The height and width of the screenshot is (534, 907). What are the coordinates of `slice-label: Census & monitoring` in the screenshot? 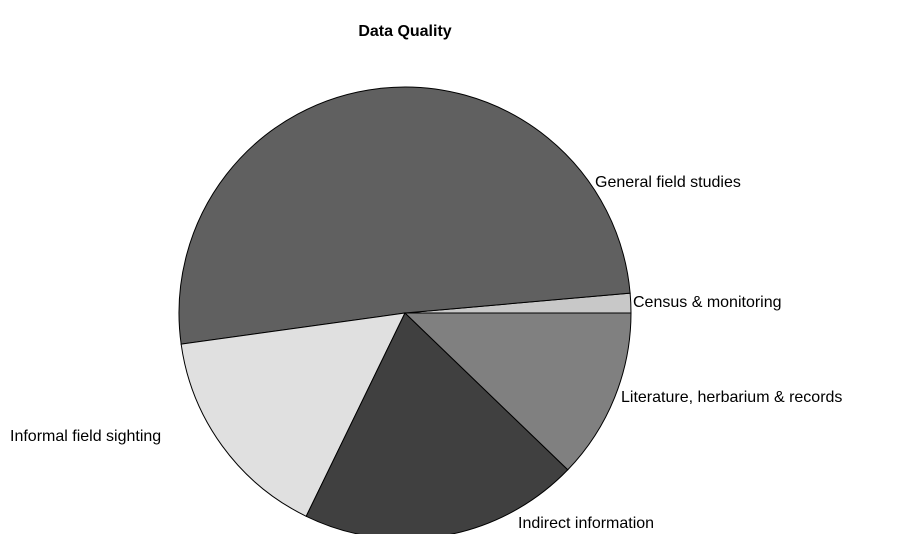 It's located at (707, 302).